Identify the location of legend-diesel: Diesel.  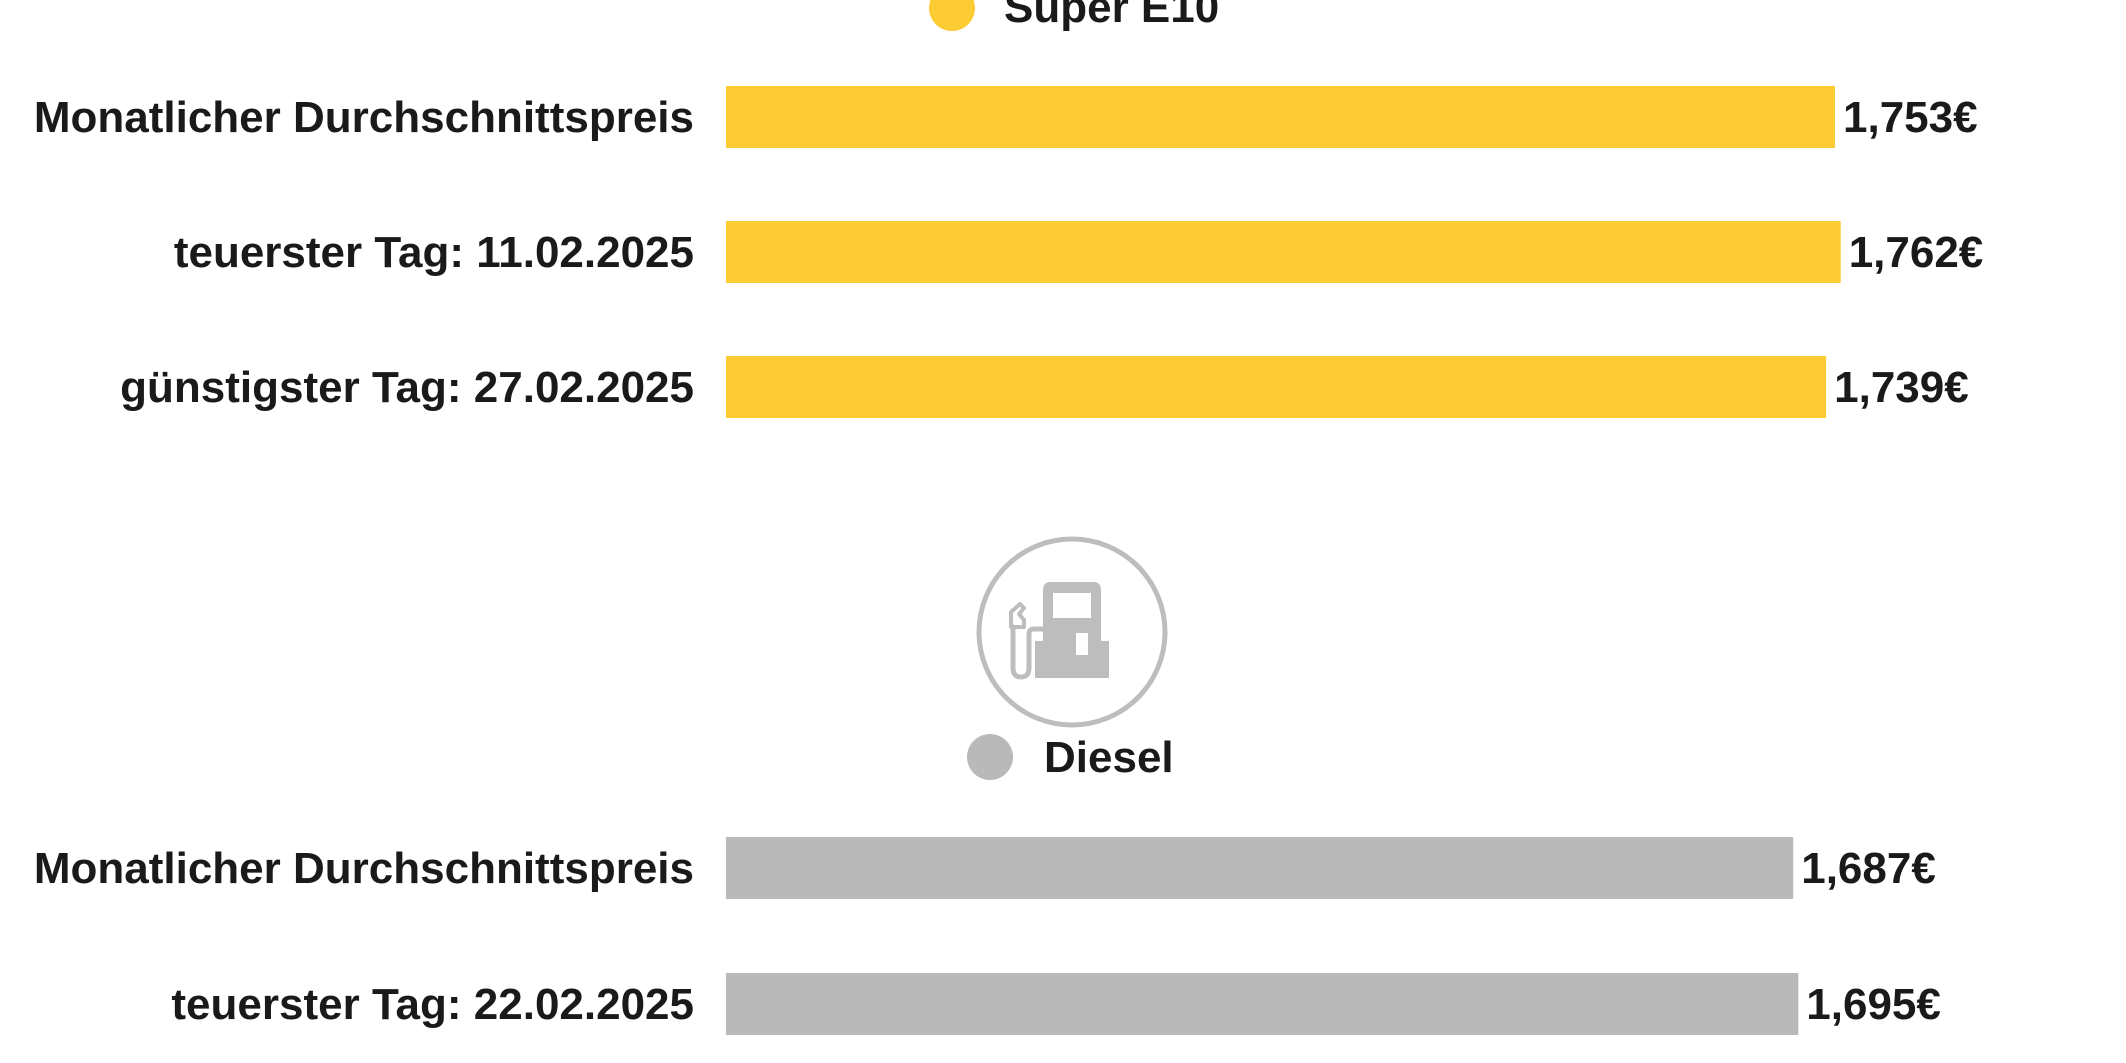
(1070, 757).